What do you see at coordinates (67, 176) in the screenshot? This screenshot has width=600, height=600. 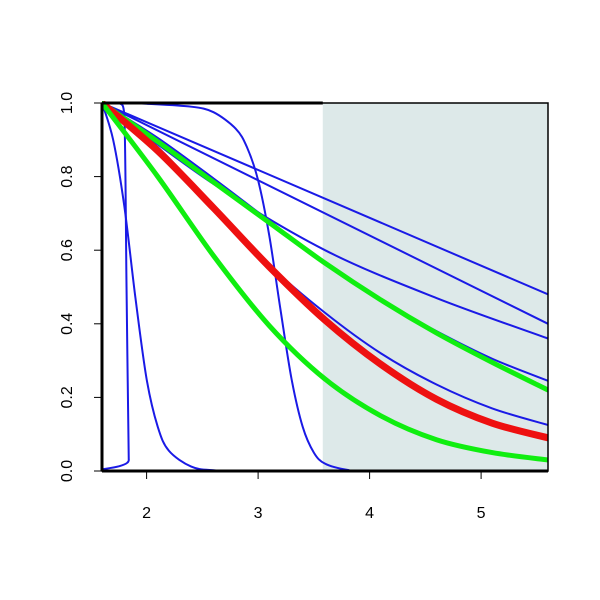 I see `y-tick-label: 0.8` at bounding box center [67, 176].